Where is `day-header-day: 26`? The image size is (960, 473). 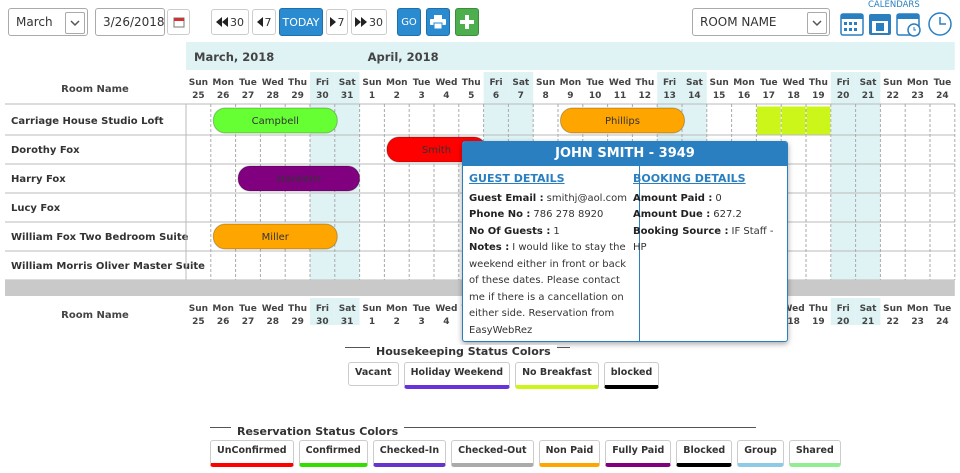
day-header-day: 26 is located at coordinates (223, 96).